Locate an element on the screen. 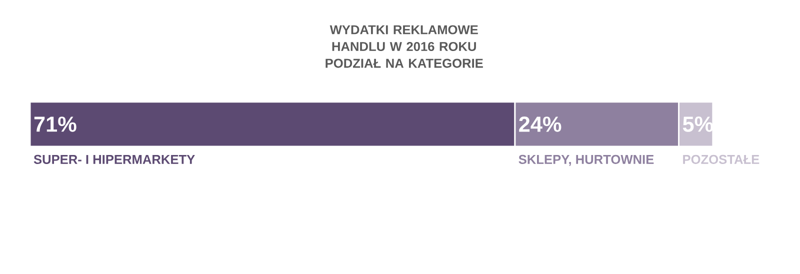  series-label: POZOSTAŁE is located at coordinates (721, 159).